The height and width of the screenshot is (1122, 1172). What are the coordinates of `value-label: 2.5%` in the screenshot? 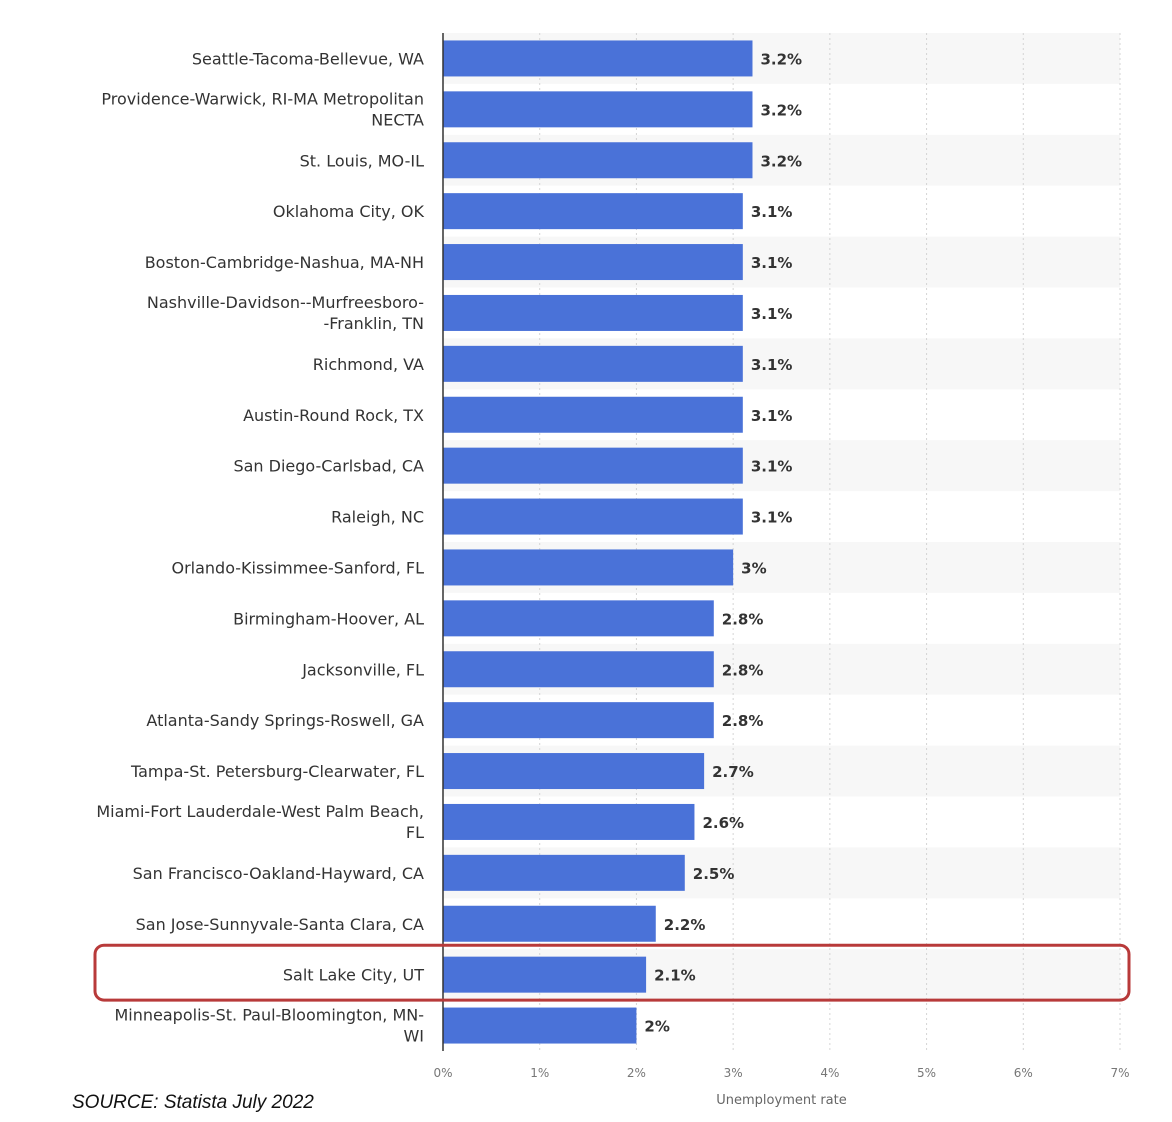 It's located at (714, 874).